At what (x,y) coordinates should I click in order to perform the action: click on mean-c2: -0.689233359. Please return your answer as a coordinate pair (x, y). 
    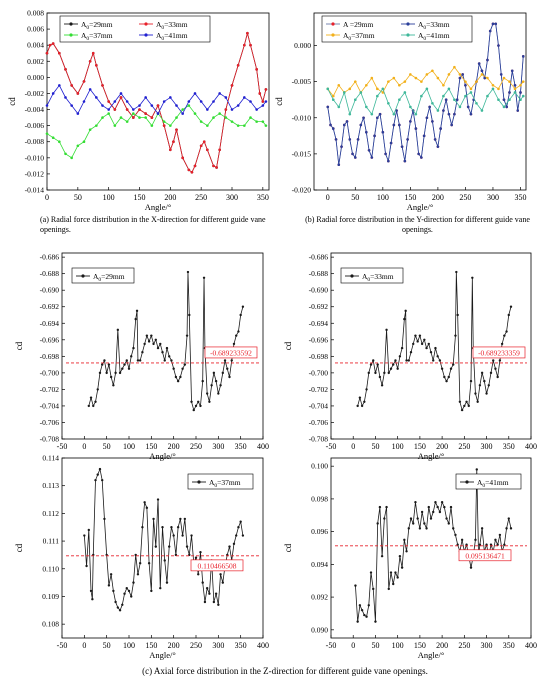
    Looking at the image, I should click on (431, 355).